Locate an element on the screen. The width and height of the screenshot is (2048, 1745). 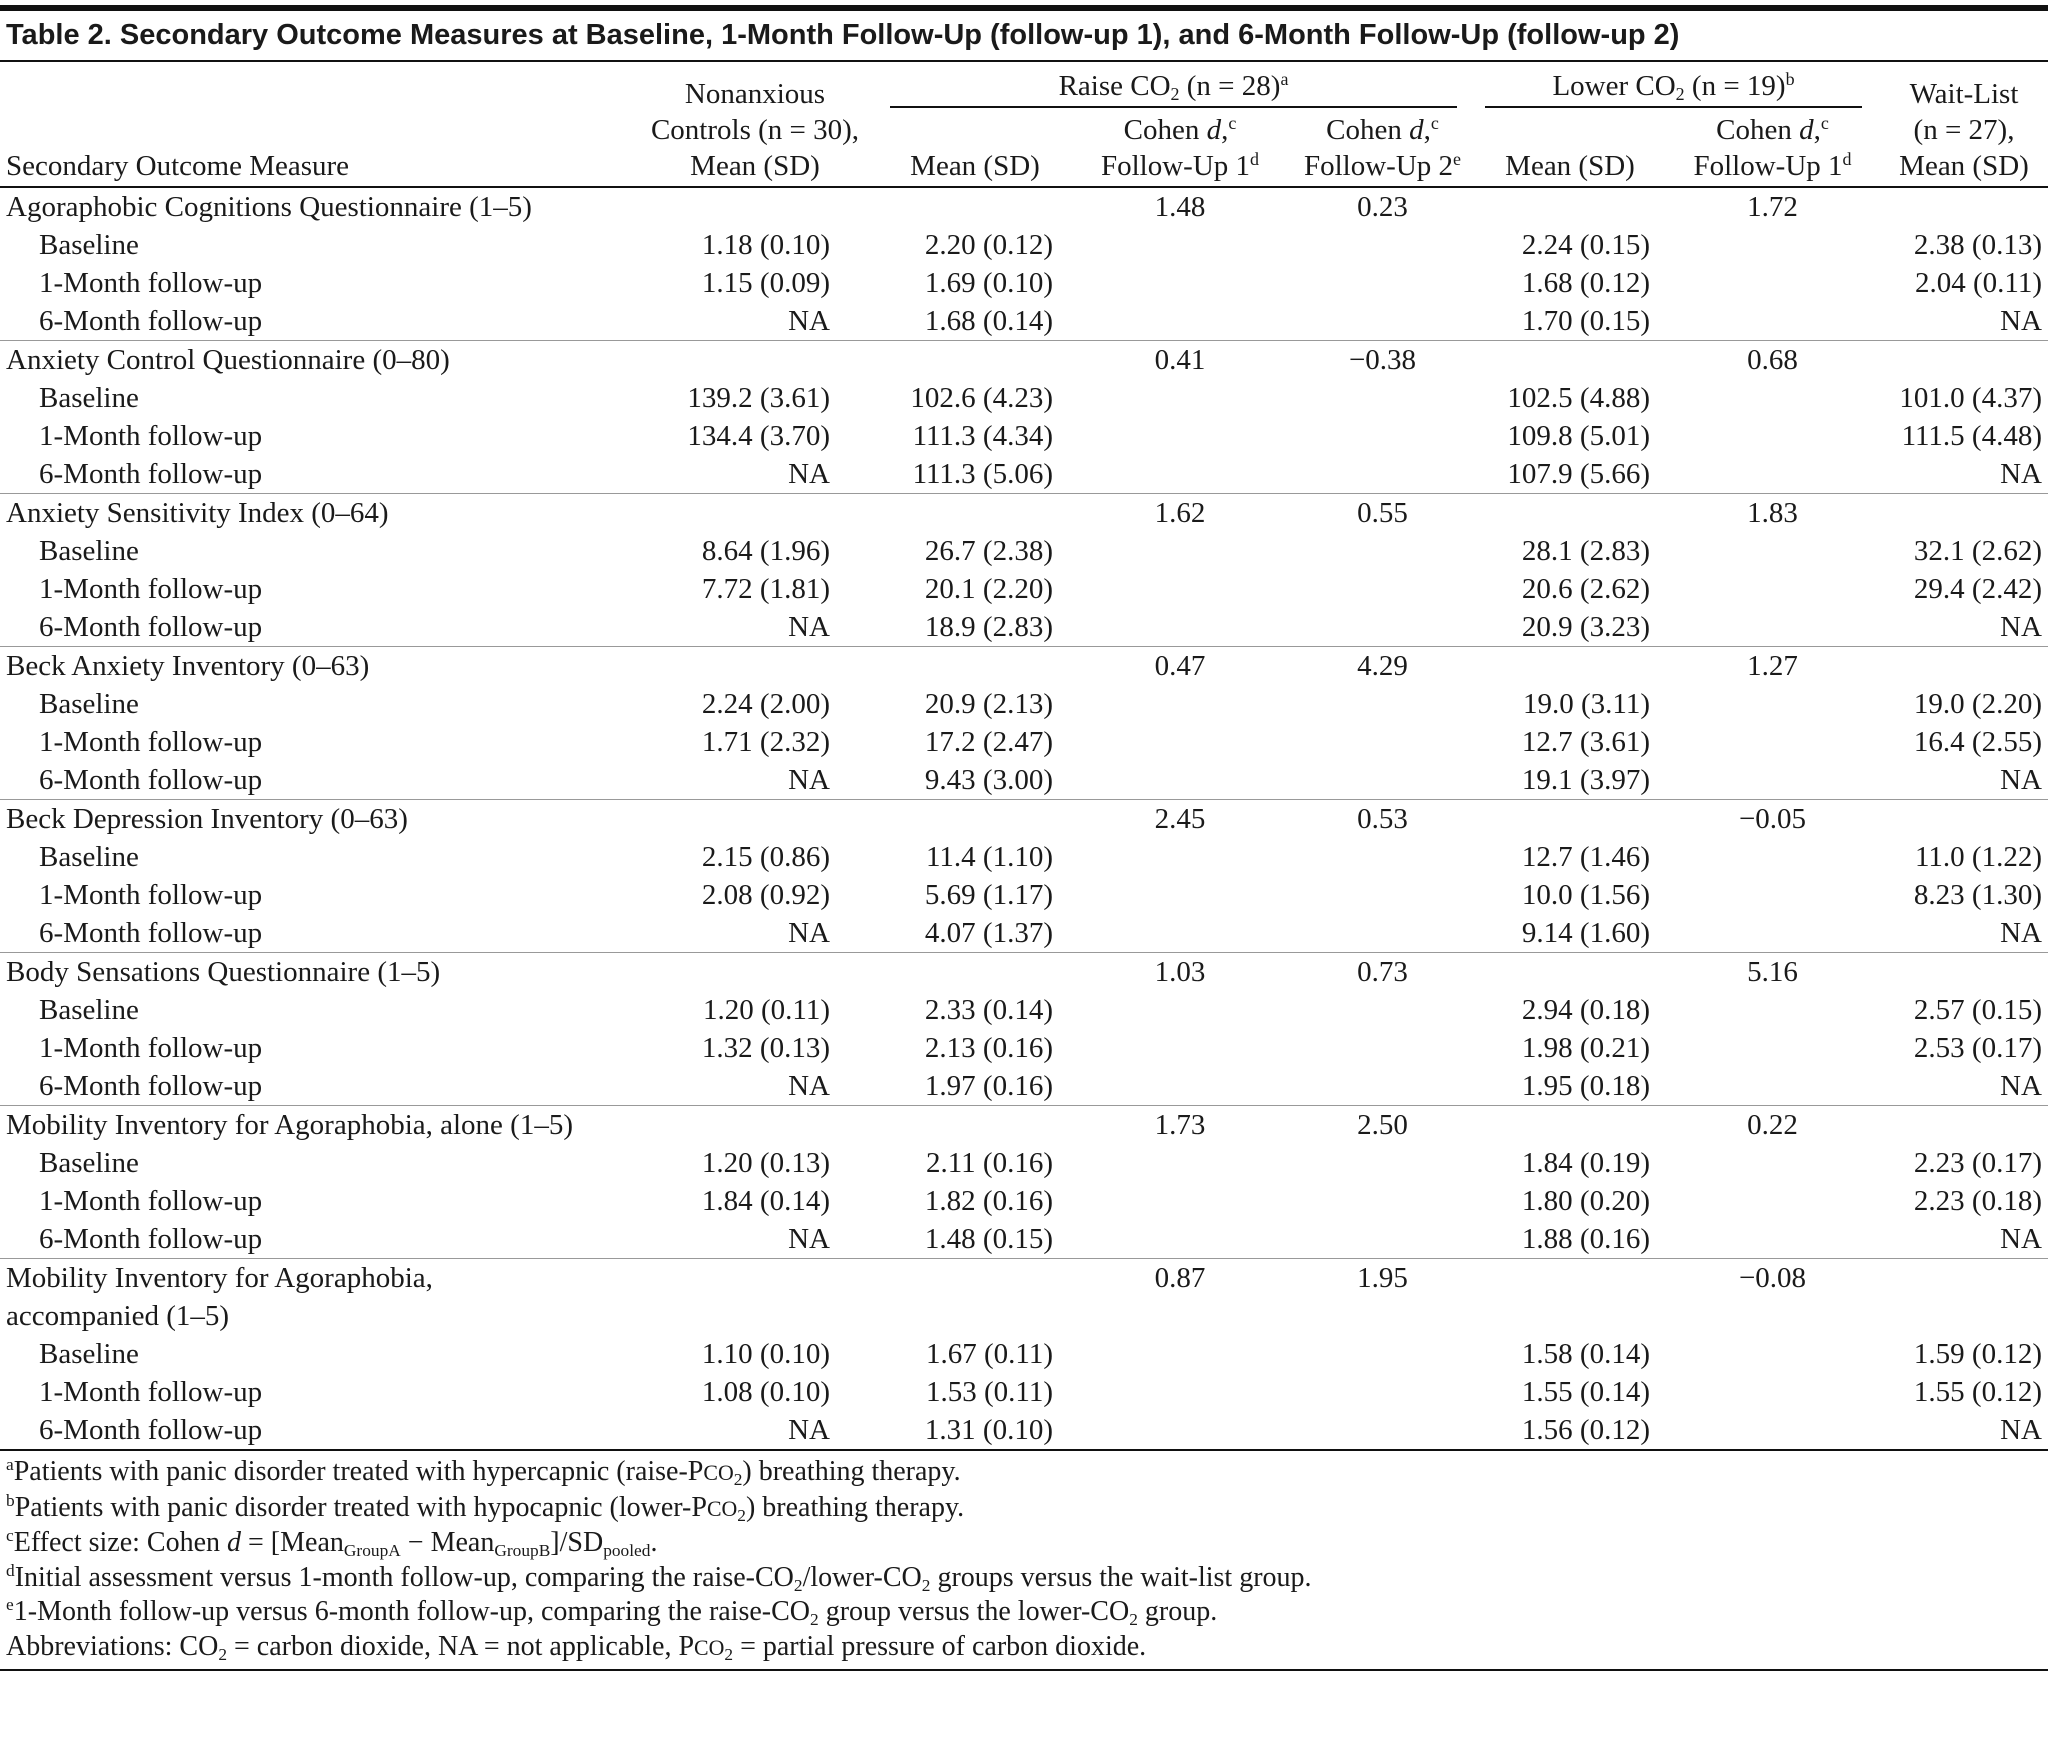
value-cell: 1.32 (0.13) is located at coordinates (765, 1048).